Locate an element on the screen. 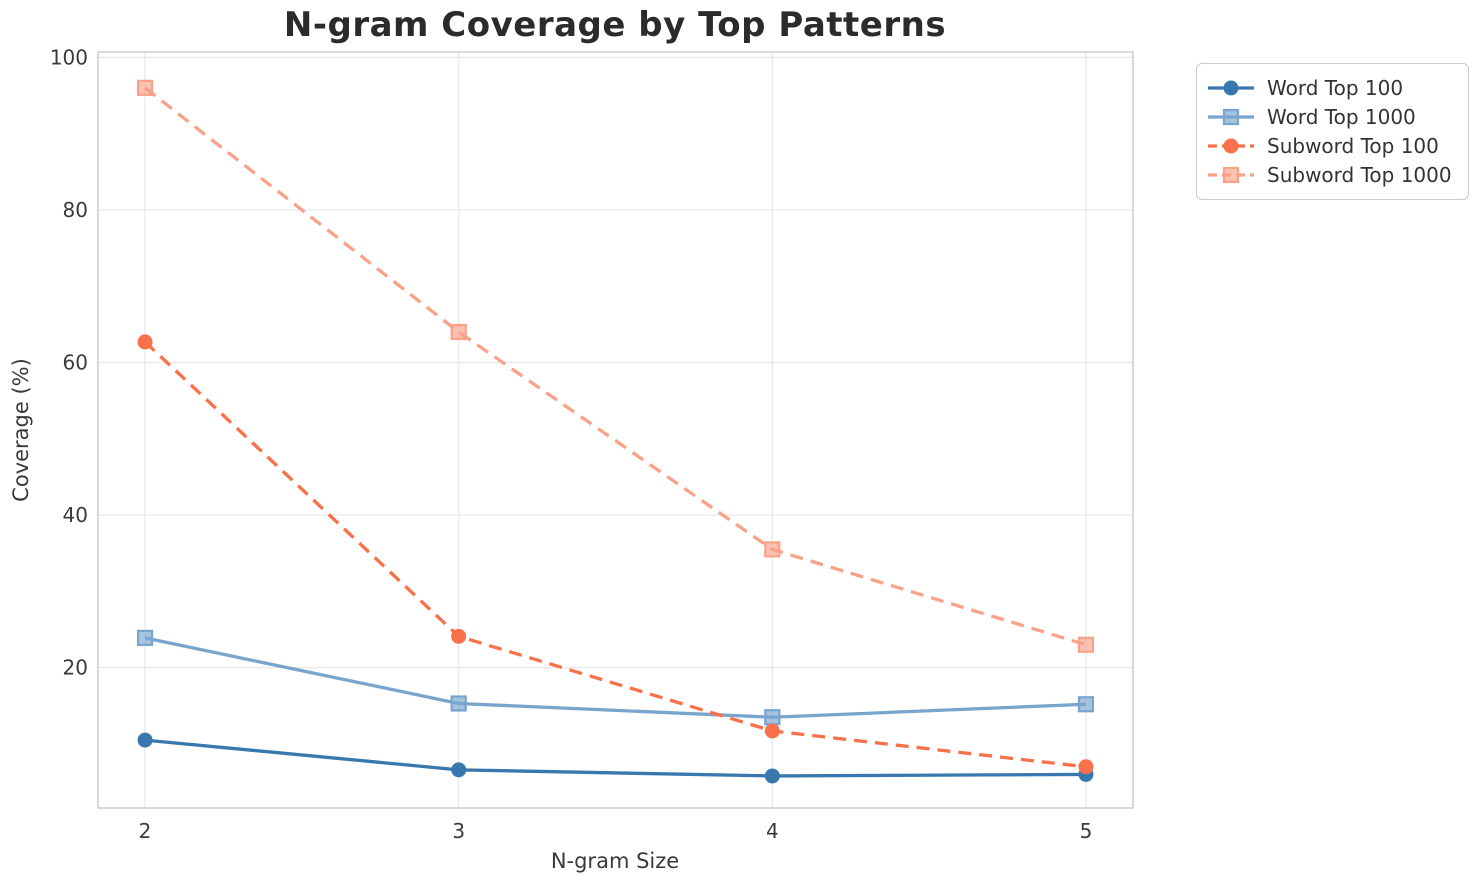 This screenshot has width=1478, height=885. legend-item-subword-top-1000: Subword Top 1000 is located at coordinates (1329, 175).